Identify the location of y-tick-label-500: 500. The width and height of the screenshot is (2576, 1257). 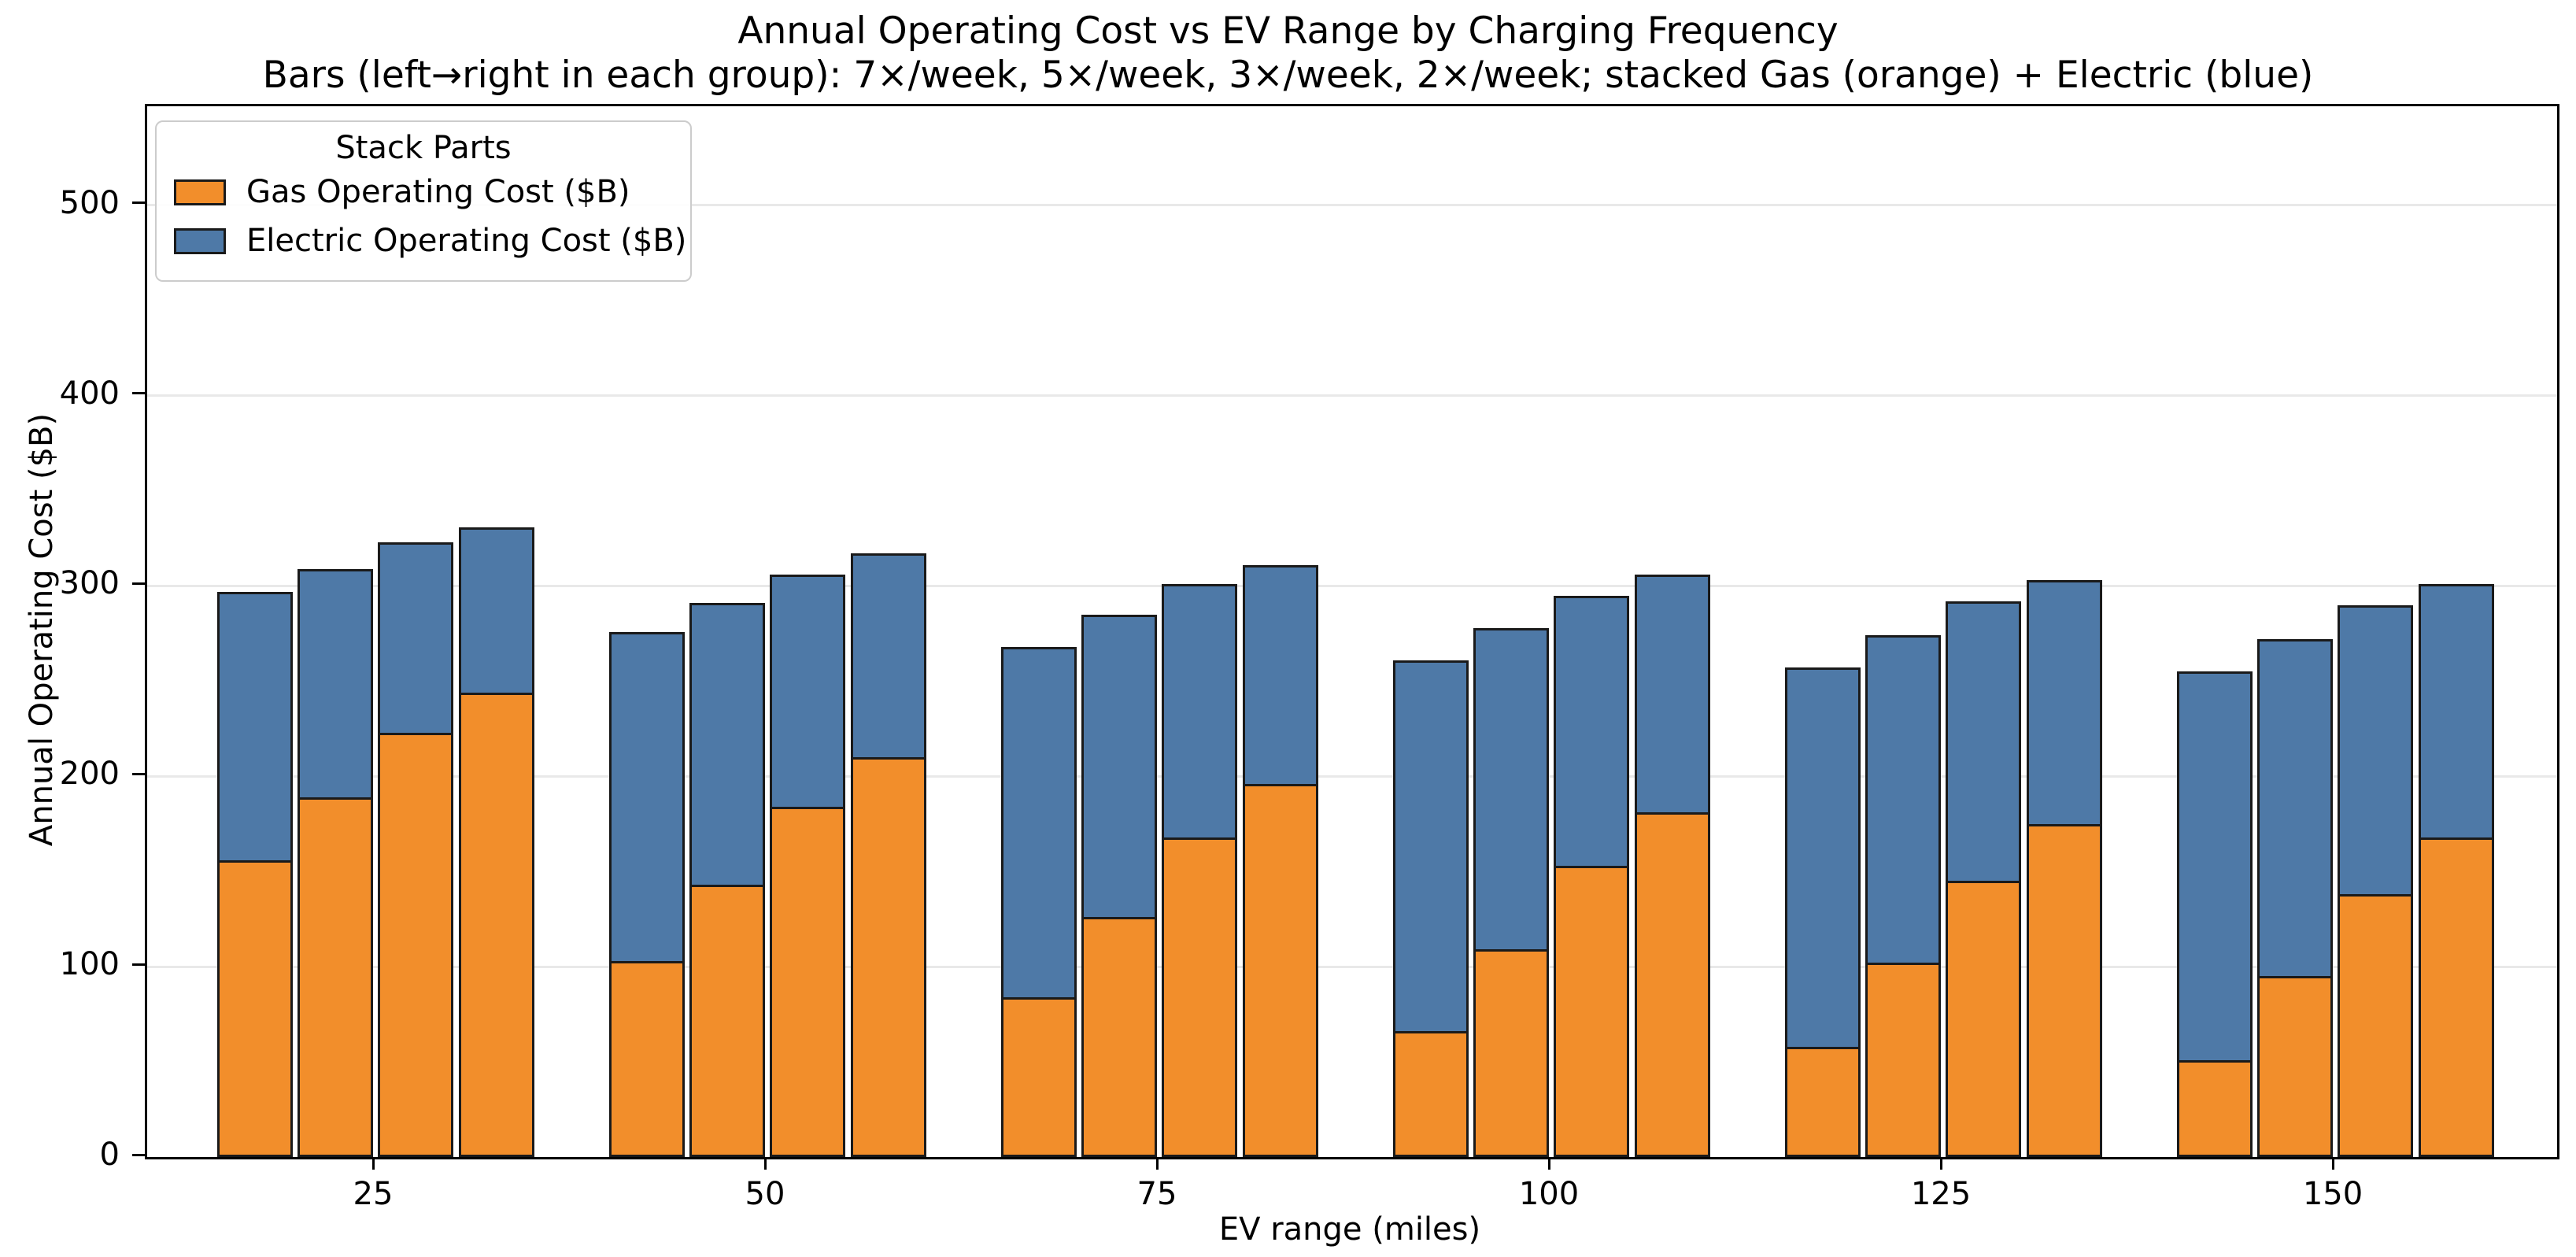
(89, 203).